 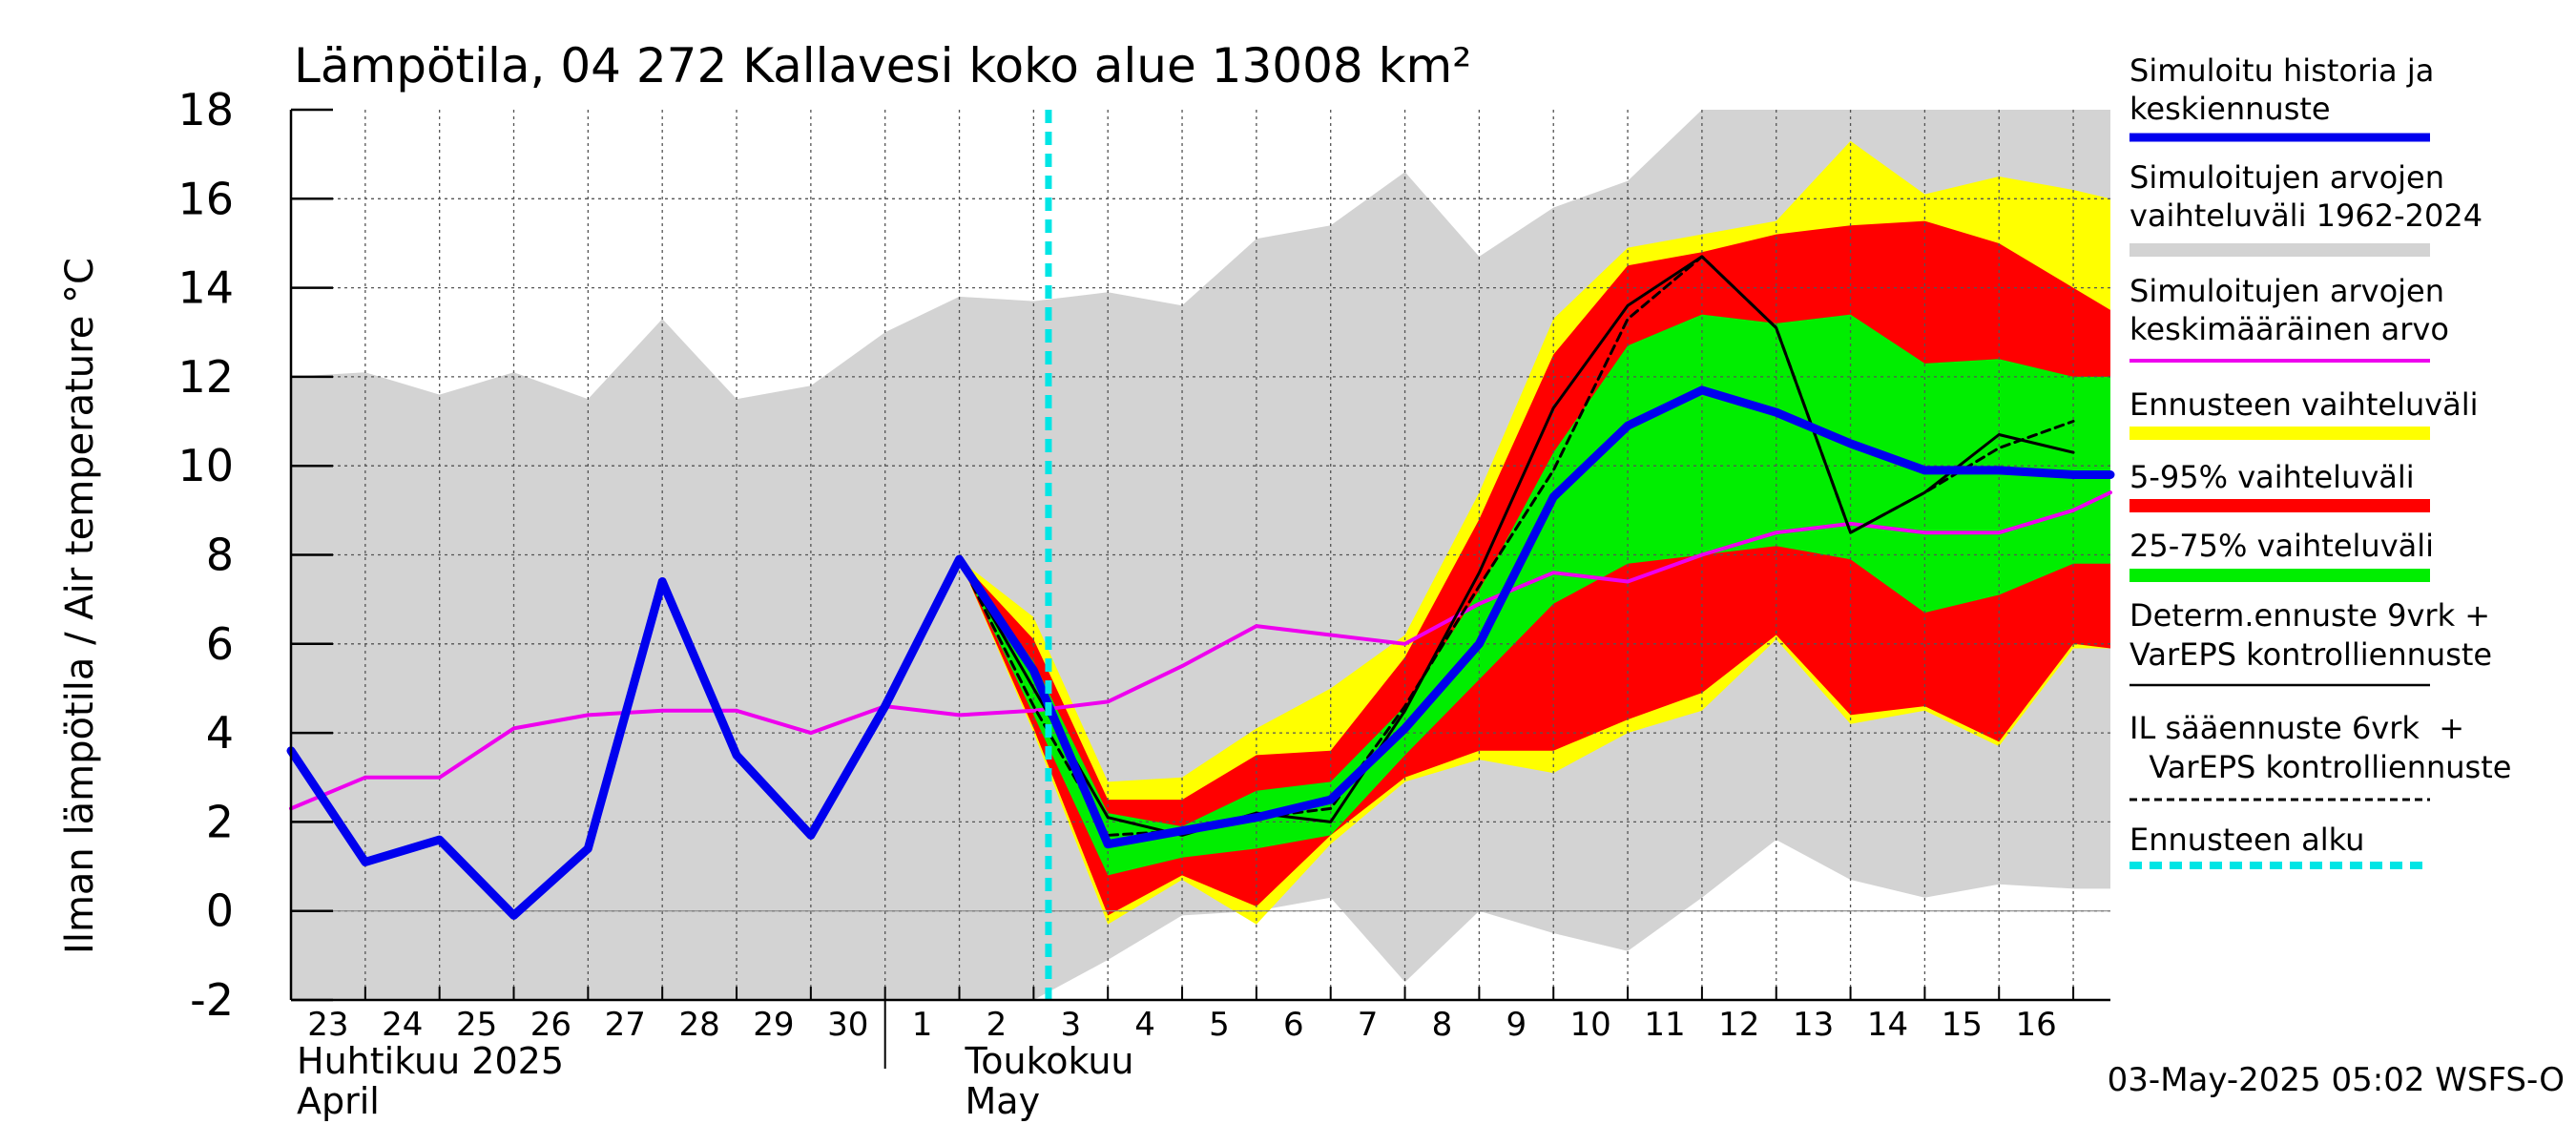 What do you see at coordinates (1516, 1025) in the screenshot?
I see `x-day-label: 9` at bounding box center [1516, 1025].